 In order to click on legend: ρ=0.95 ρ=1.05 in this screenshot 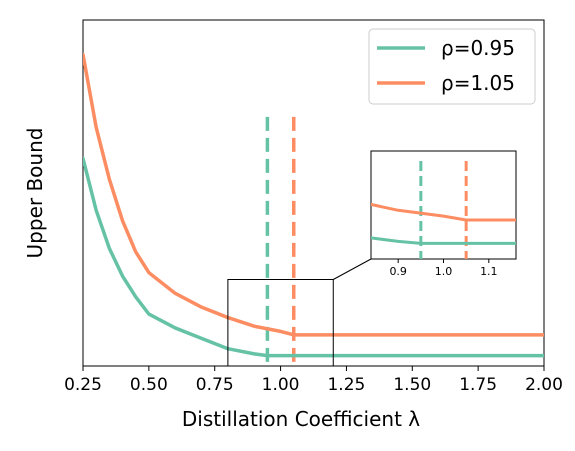, I will do `click(452, 66)`.